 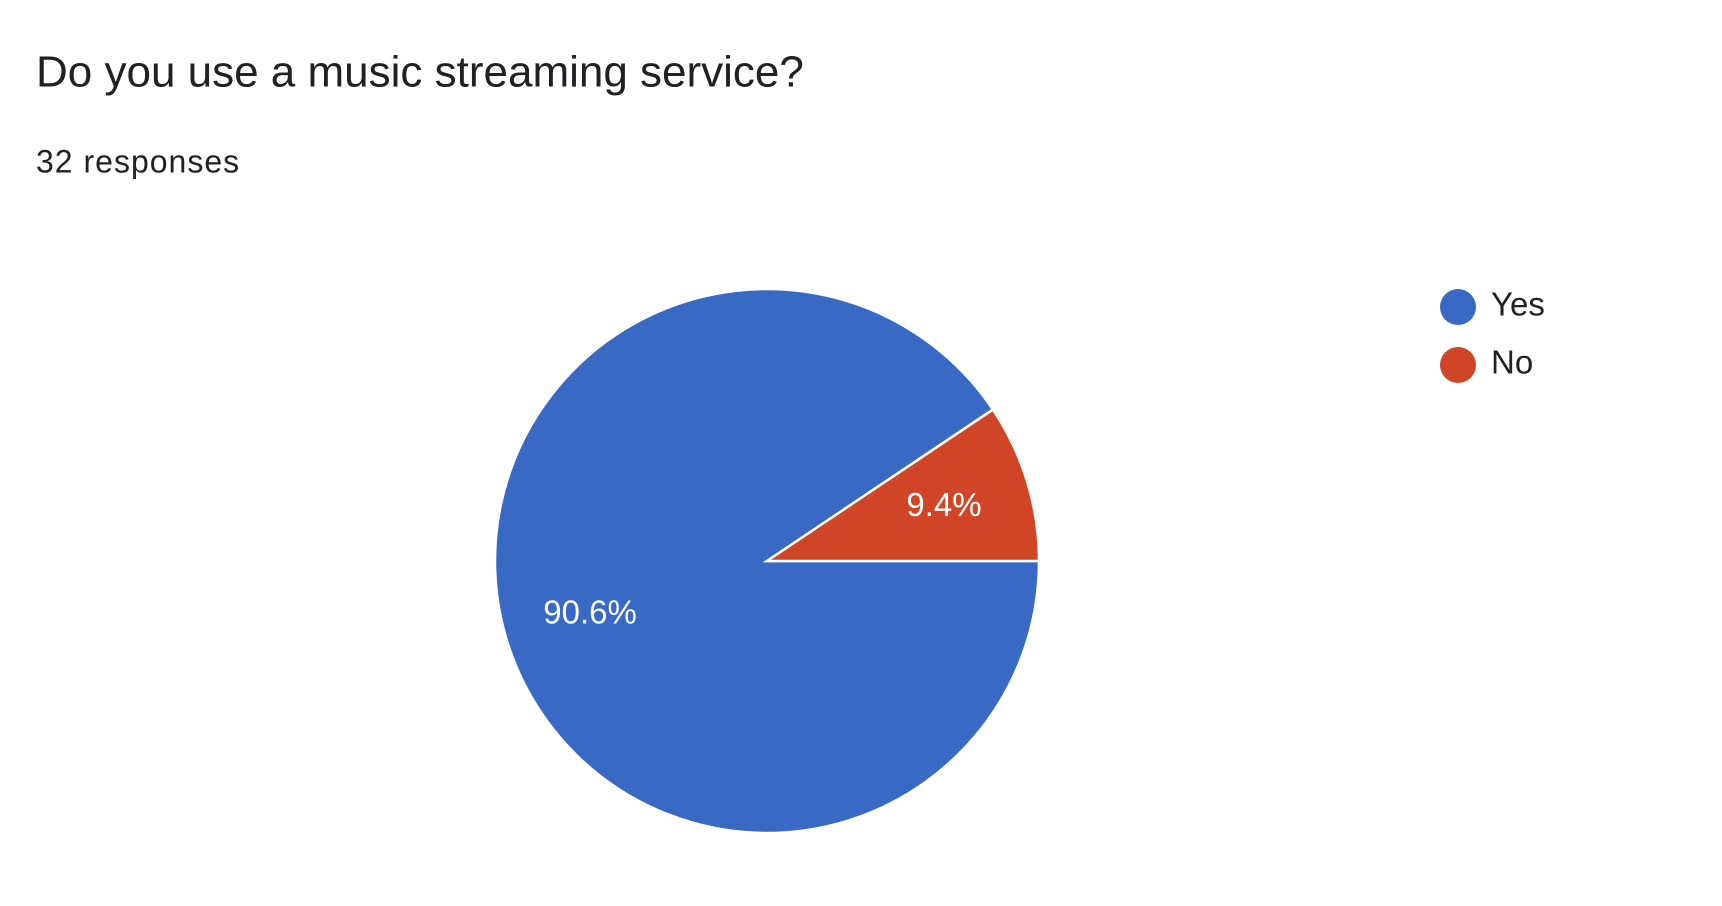 What do you see at coordinates (1518, 304) in the screenshot?
I see `legend-label: Yes` at bounding box center [1518, 304].